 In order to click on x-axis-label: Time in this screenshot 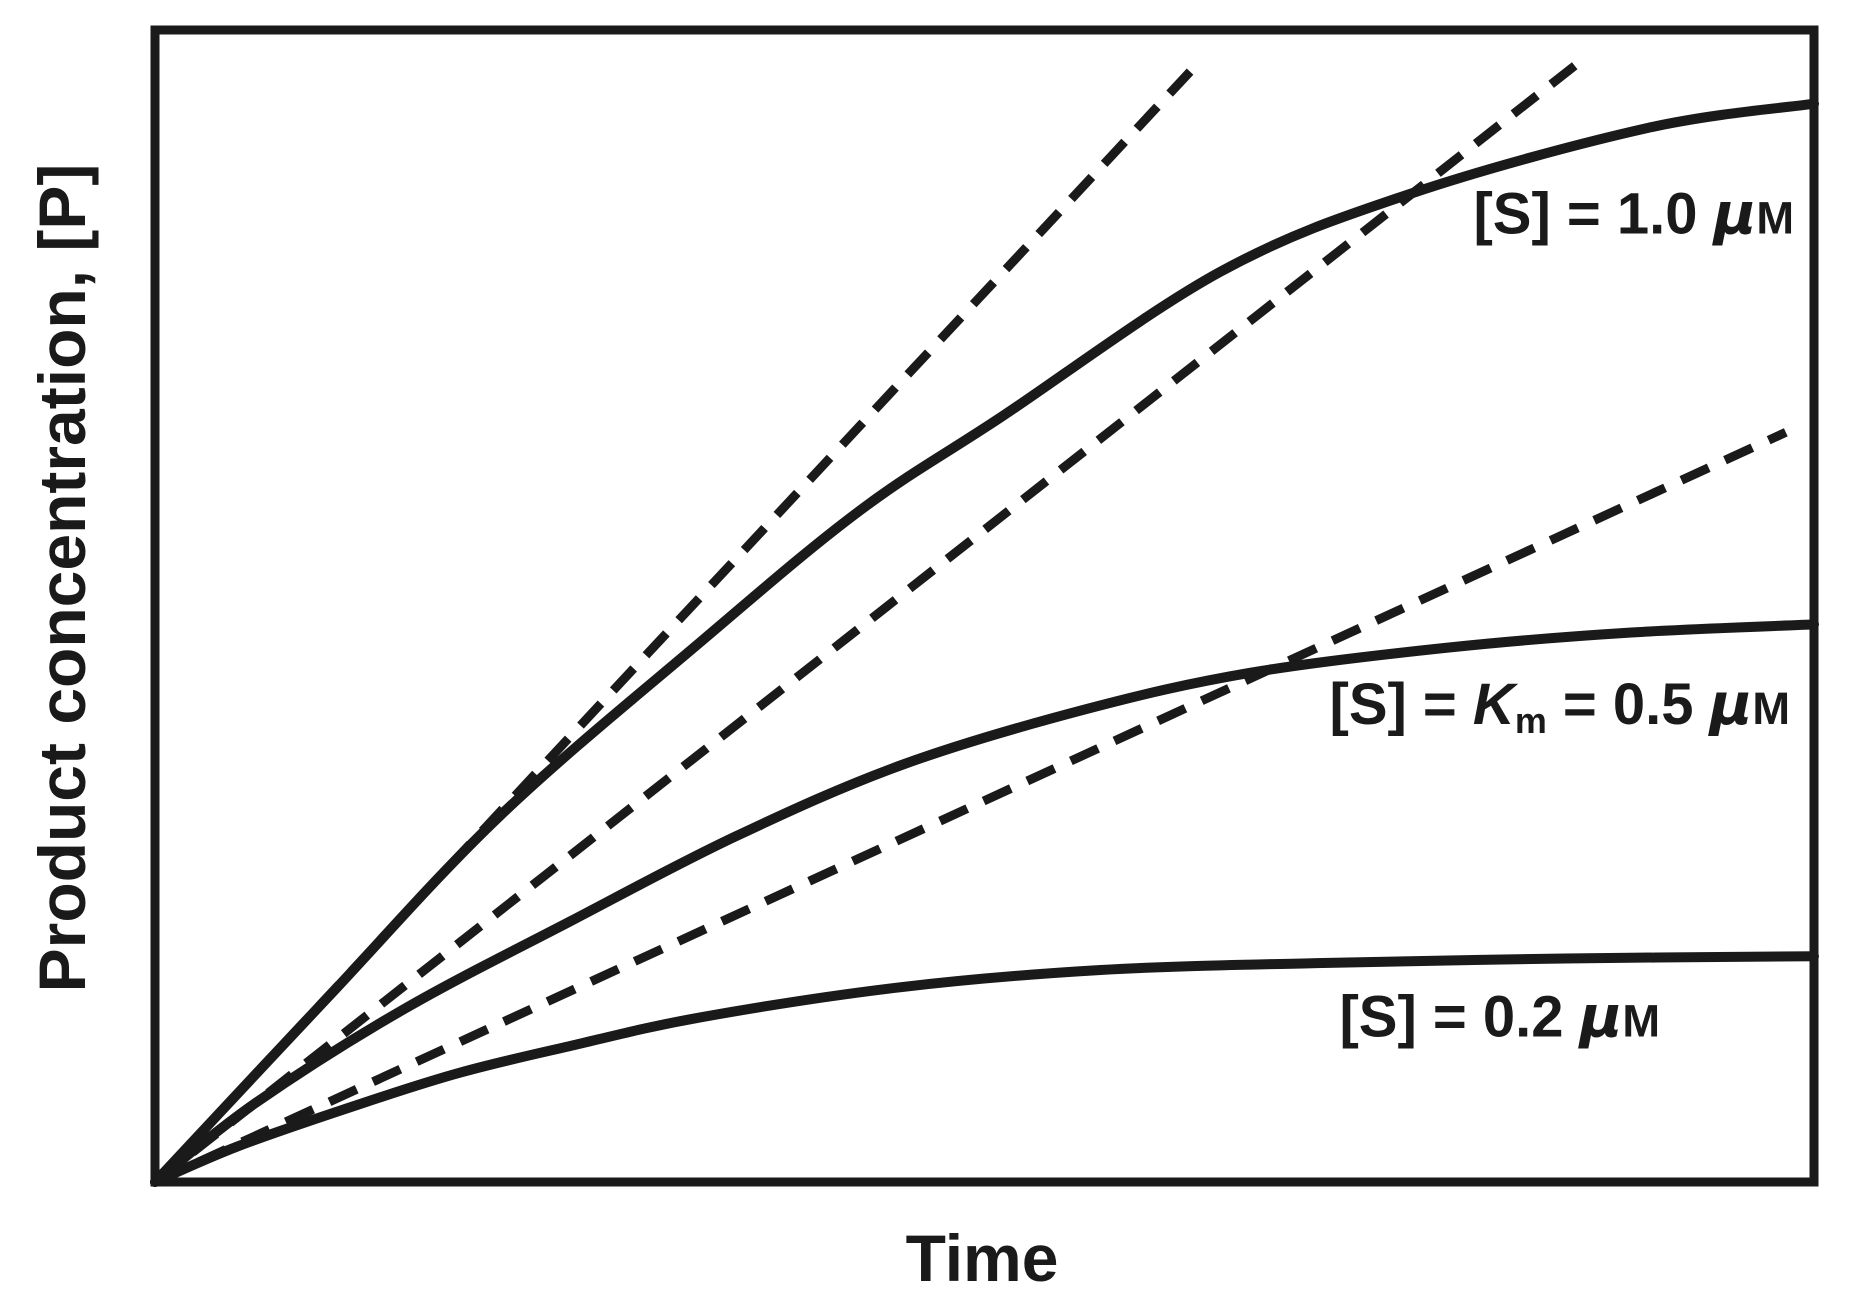, I will do `click(982, 1258)`.